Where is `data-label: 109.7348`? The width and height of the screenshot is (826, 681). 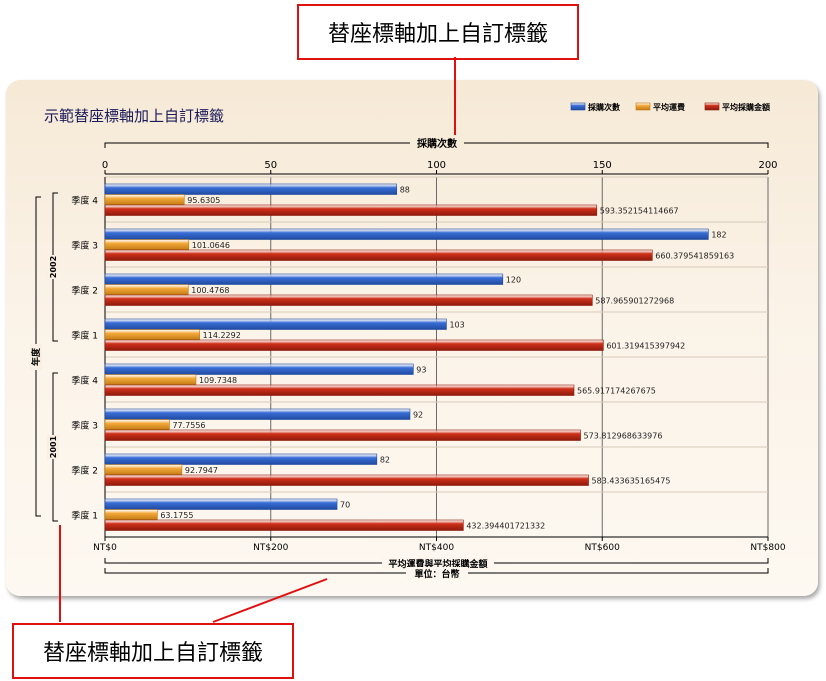 data-label: 109.7348 is located at coordinates (218, 380).